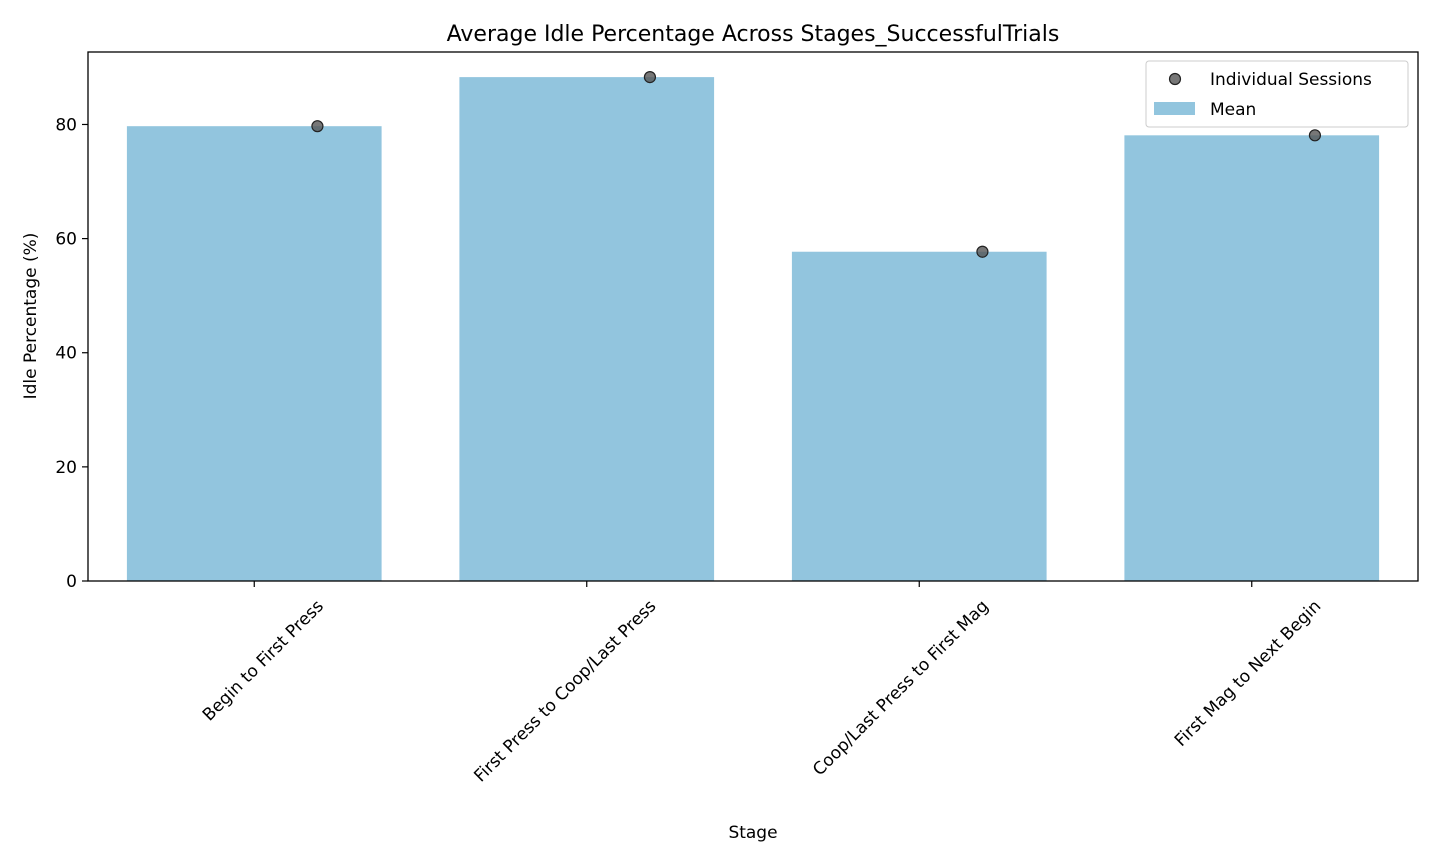  What do you see at coordinates (1233, 110) in the screenshot?
I see `legend-label-mean: Mean` at bounding box center [1233, 110].